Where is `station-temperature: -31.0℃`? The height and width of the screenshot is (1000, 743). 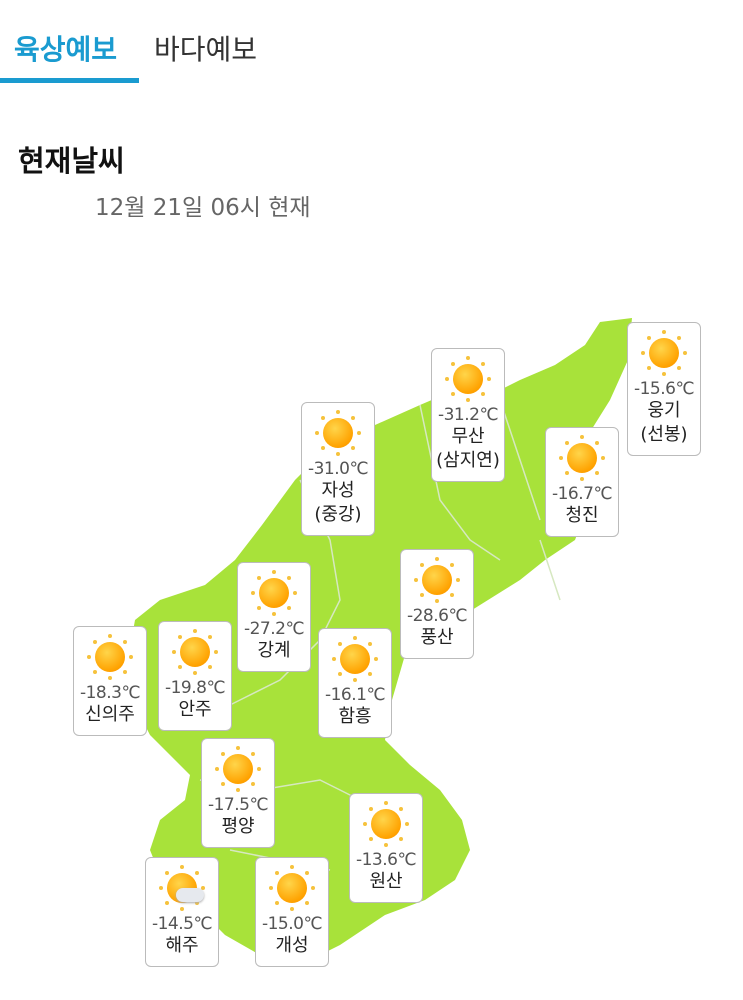 station-temperature: -31.0℃ is located at coordinates (338, 469).